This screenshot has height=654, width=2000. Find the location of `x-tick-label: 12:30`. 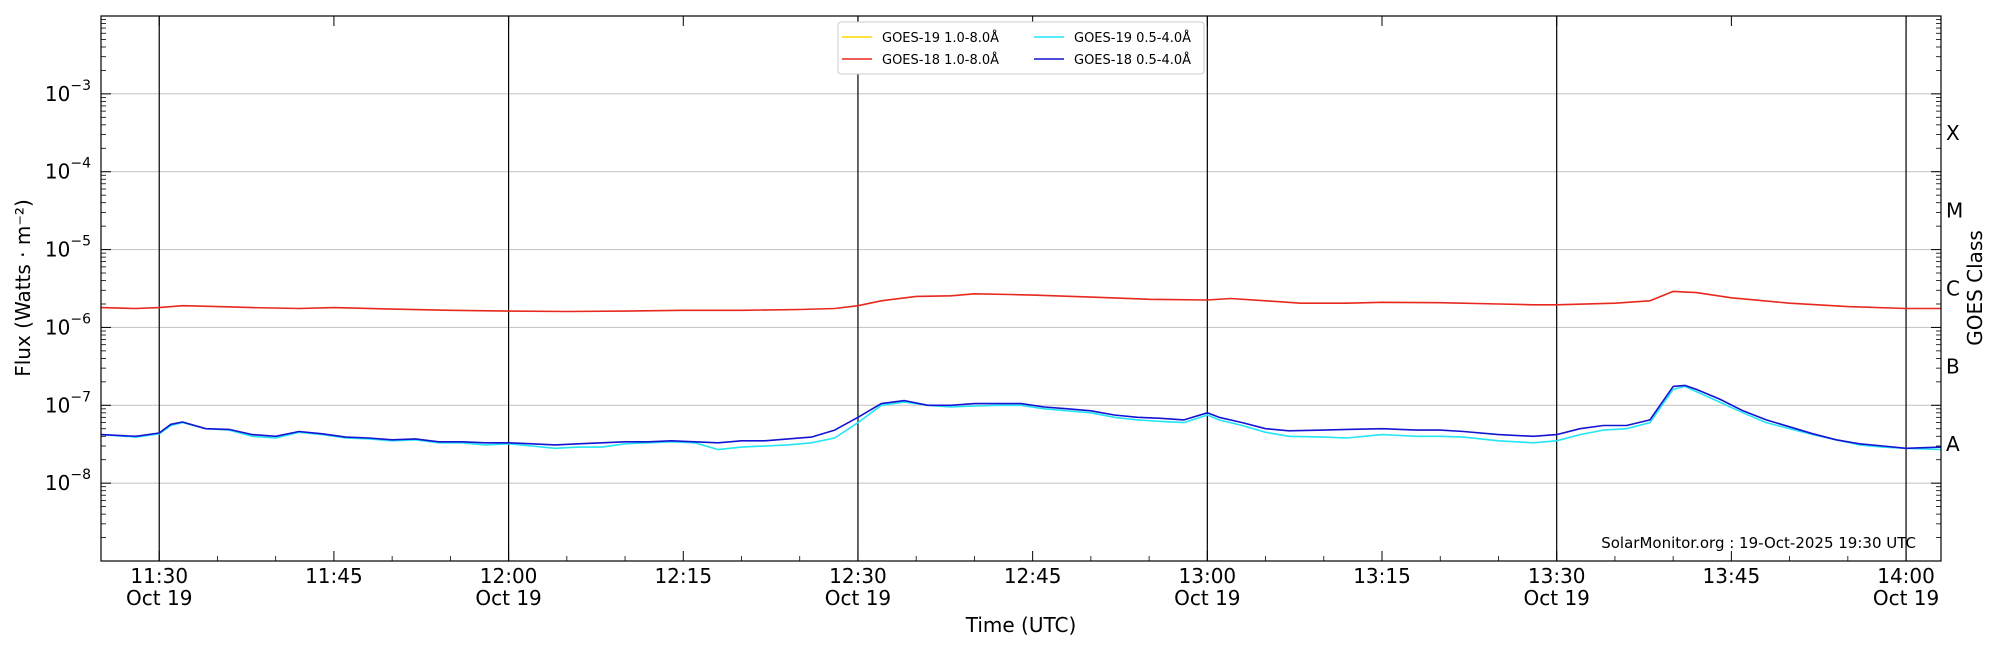

x-tick-label: 12:30 is located at coordinates (858, 576).